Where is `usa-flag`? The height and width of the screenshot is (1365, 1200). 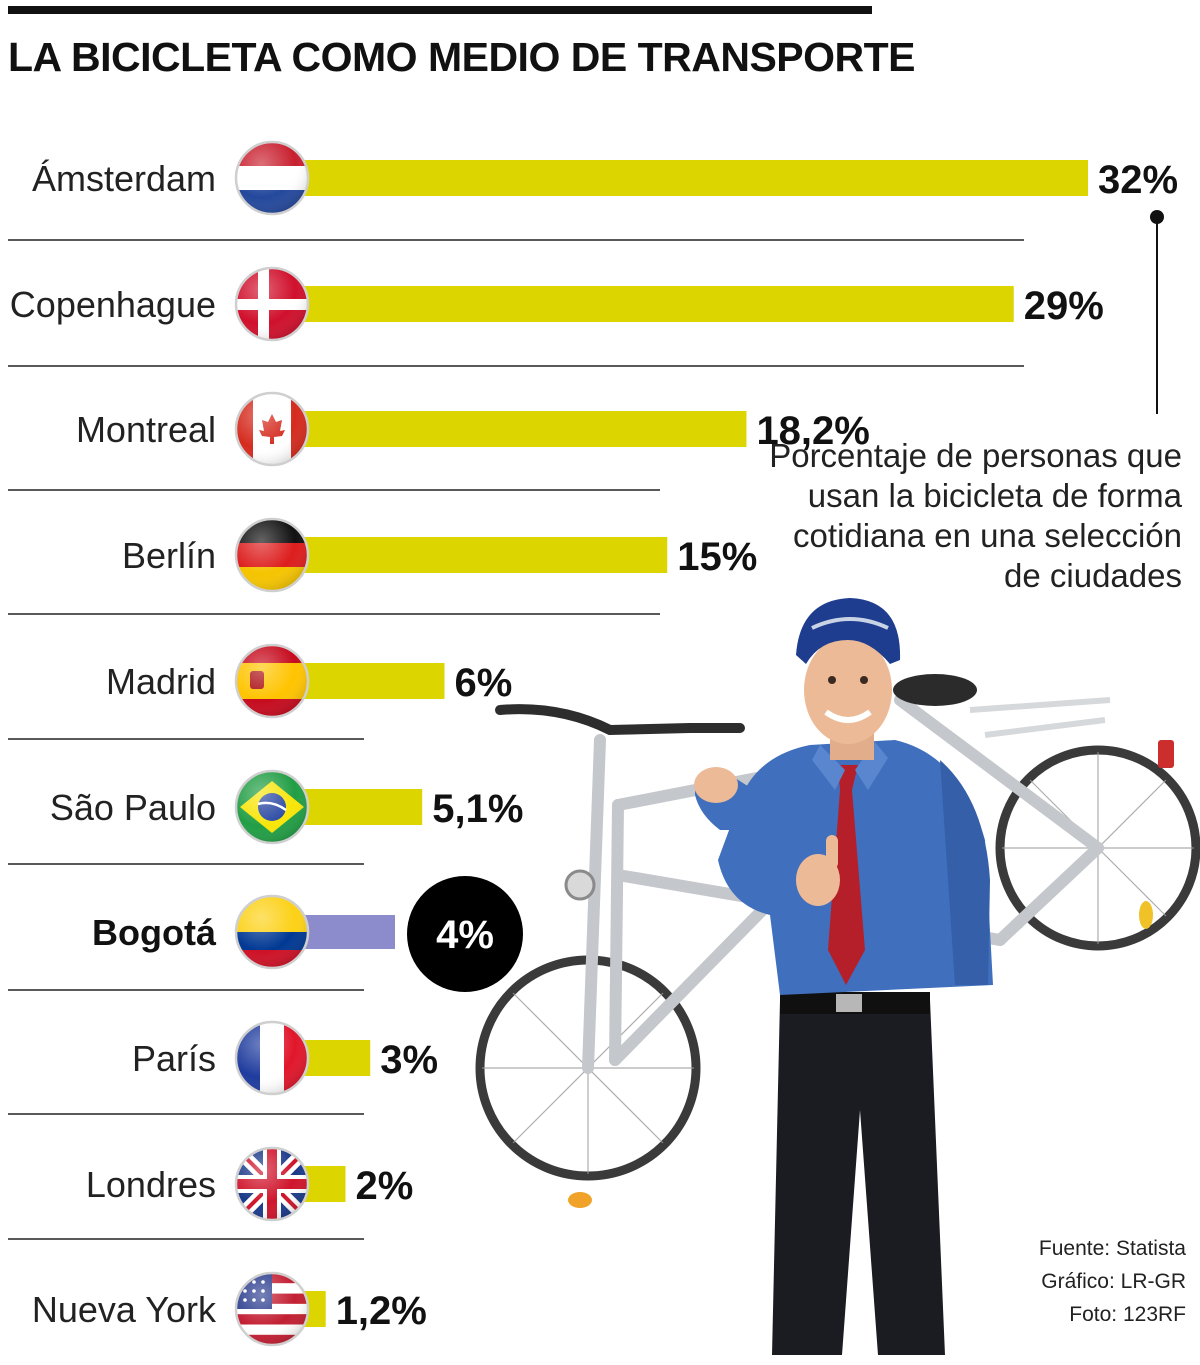 usa-flag is located at coordinates (272, 1309).